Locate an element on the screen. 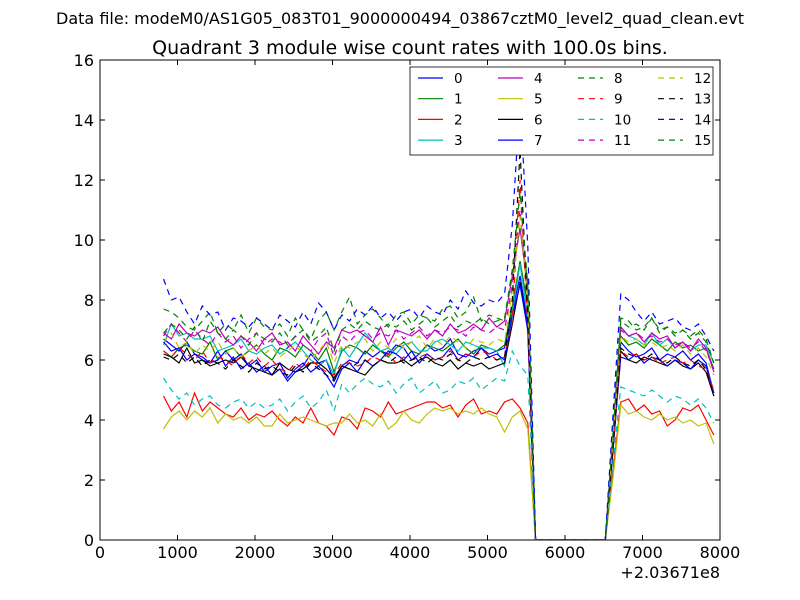  legend-label-13: 13 is located at coordinates (702, 100).